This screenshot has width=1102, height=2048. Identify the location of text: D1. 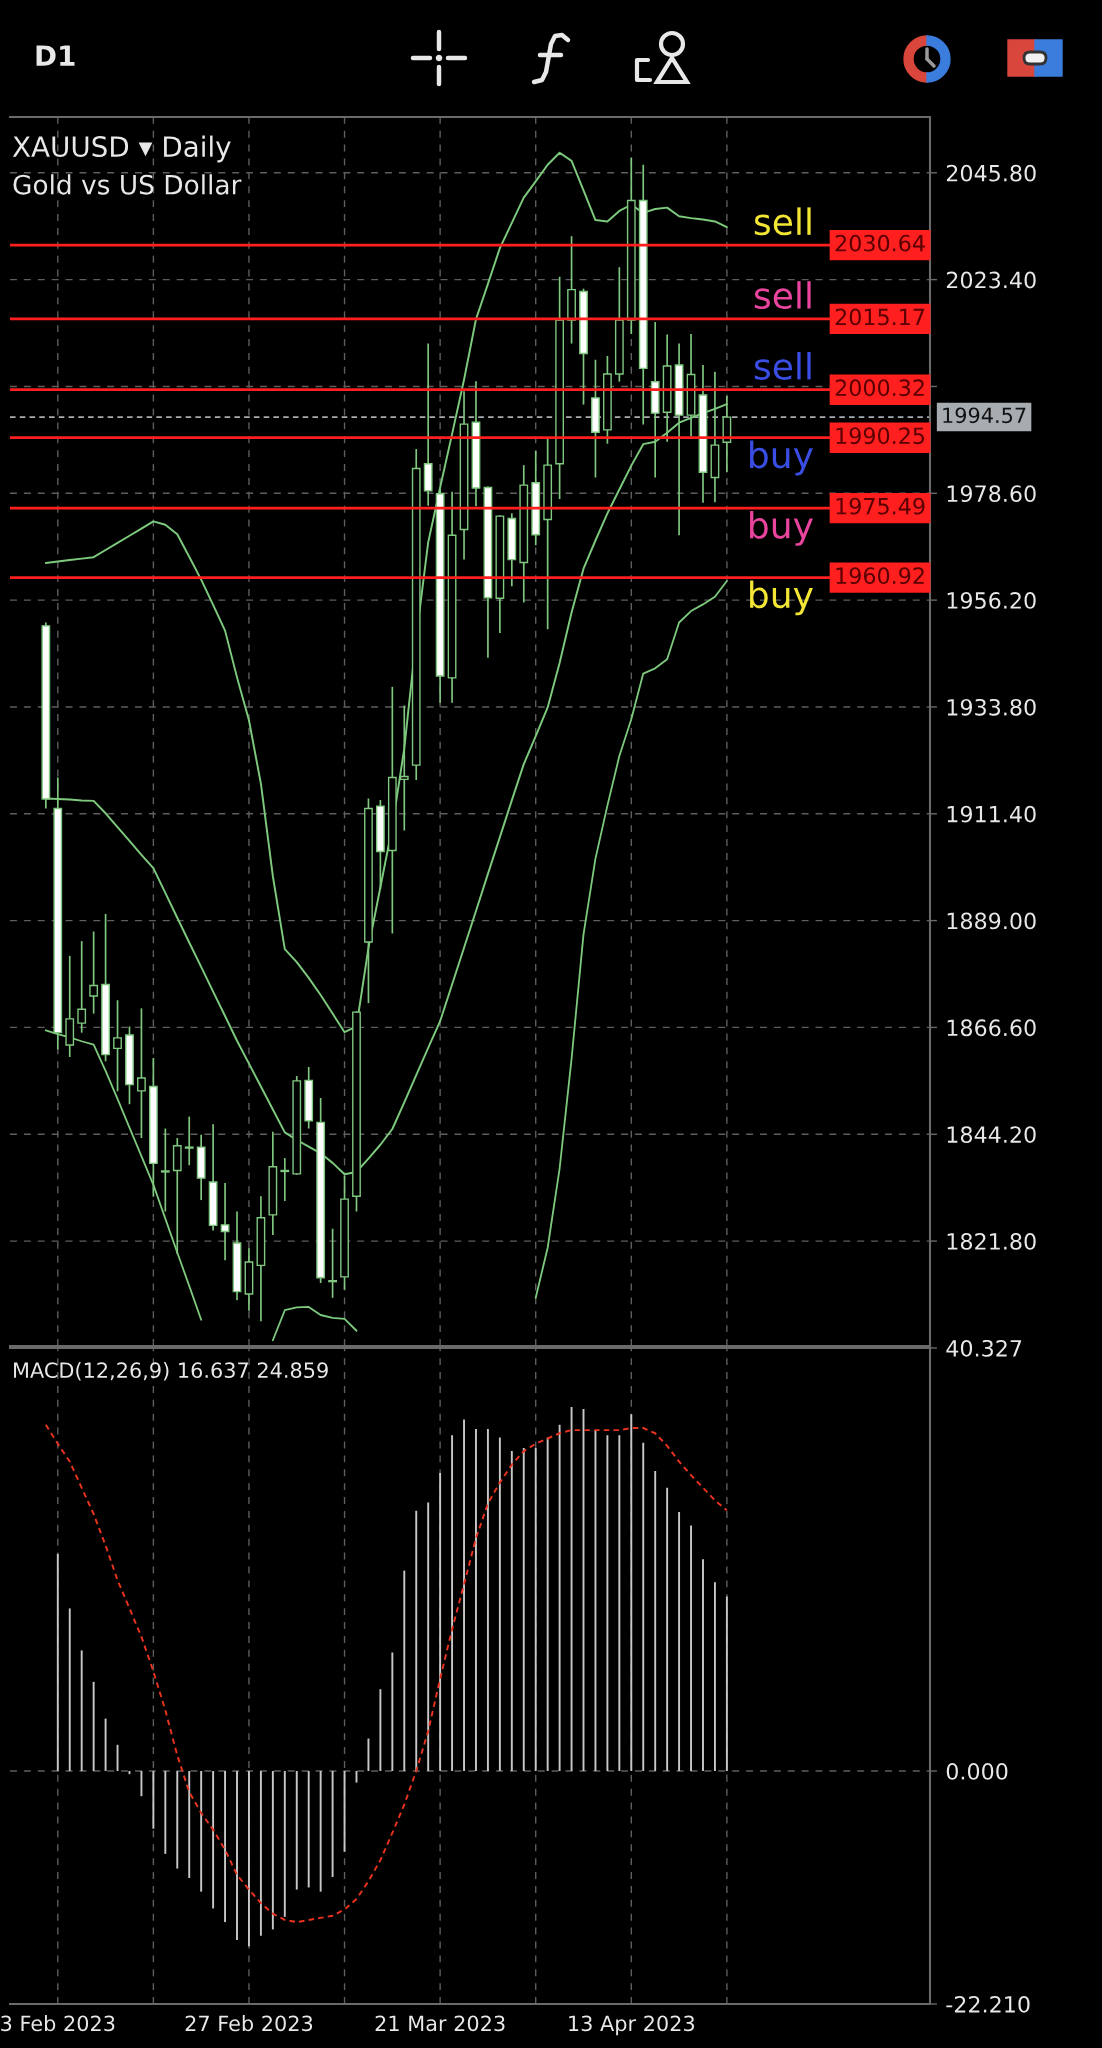
(55, 55).